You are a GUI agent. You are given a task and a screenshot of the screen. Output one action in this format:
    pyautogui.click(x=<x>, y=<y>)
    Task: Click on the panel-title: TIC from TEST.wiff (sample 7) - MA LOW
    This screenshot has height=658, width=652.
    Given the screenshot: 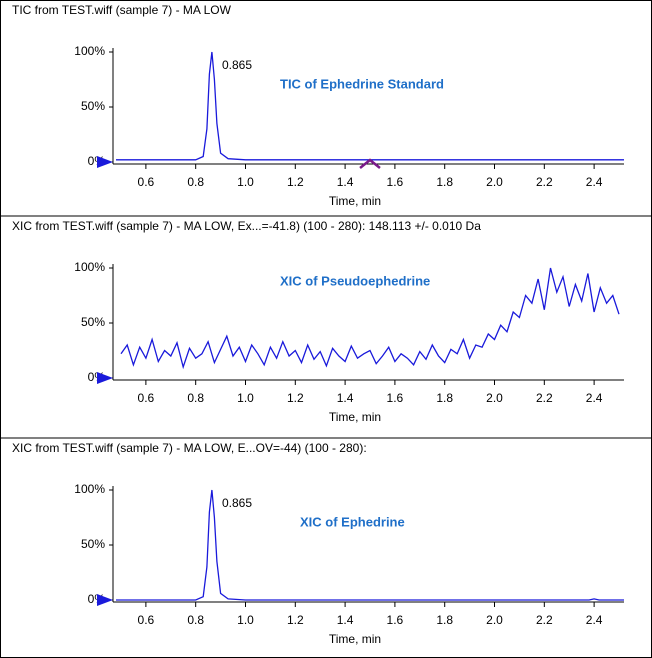 What is the action you would take?
    pyautogui.click(x=122, y=10)
    